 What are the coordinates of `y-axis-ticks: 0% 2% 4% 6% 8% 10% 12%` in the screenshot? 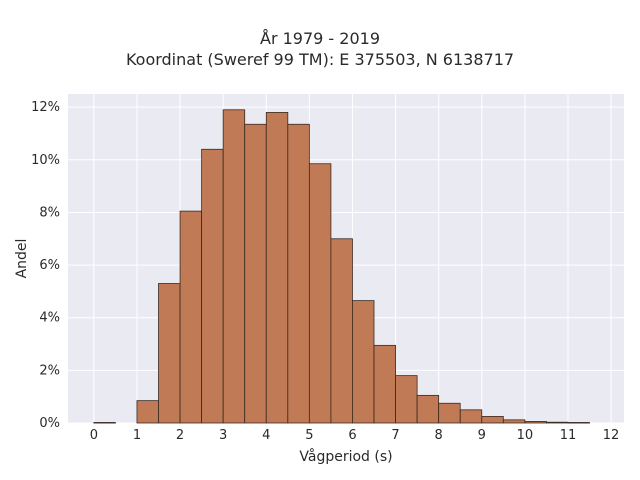 It's located at (45, 265).